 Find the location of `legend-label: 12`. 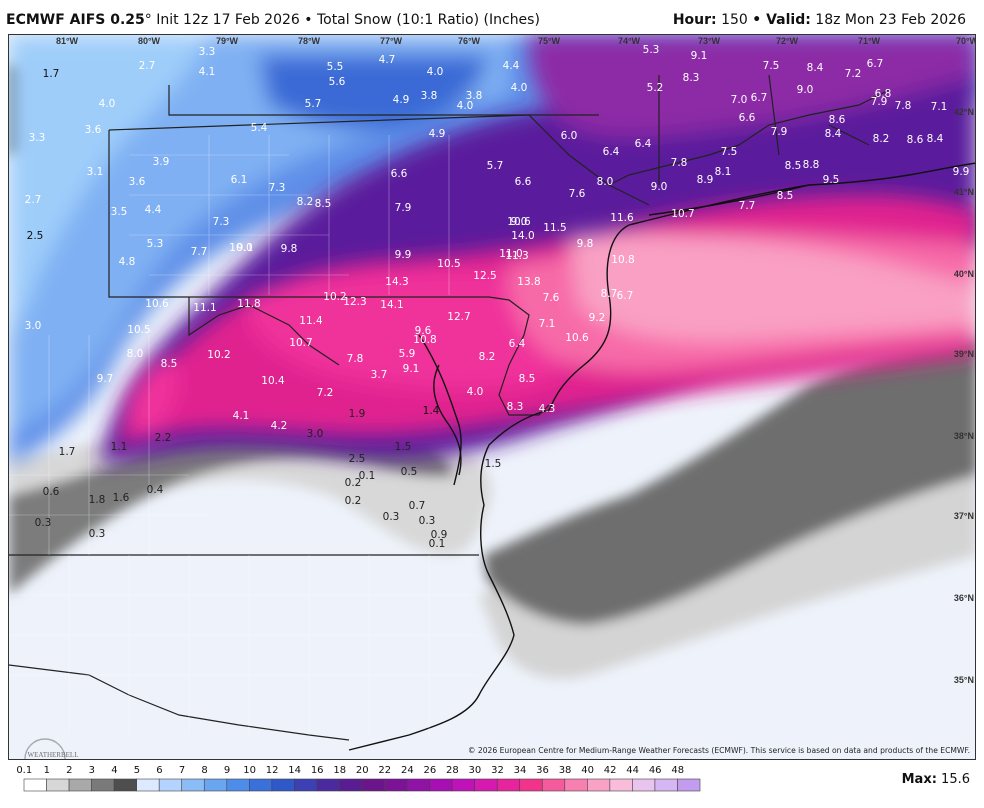

legend-label: 12 is located at coordinates (272, 770).